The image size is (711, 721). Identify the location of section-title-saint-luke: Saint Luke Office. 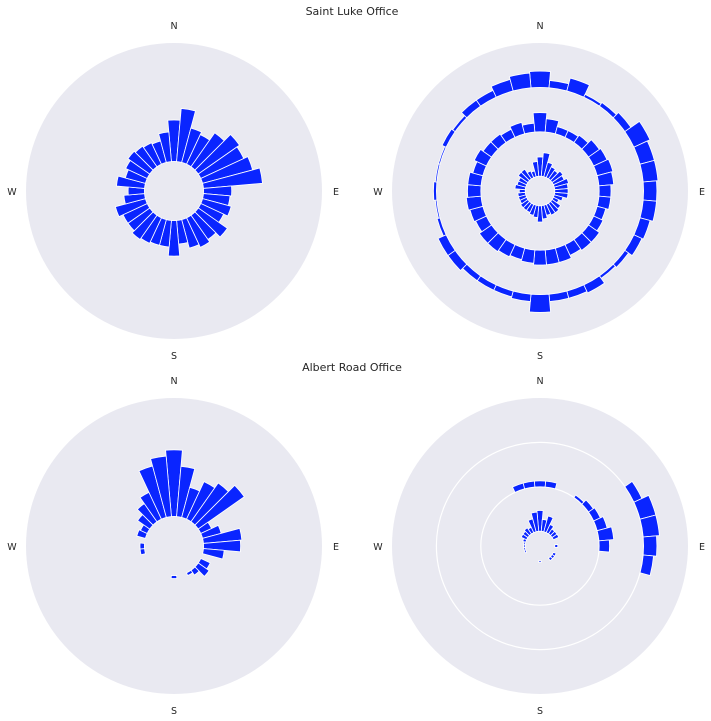
(352, 11).